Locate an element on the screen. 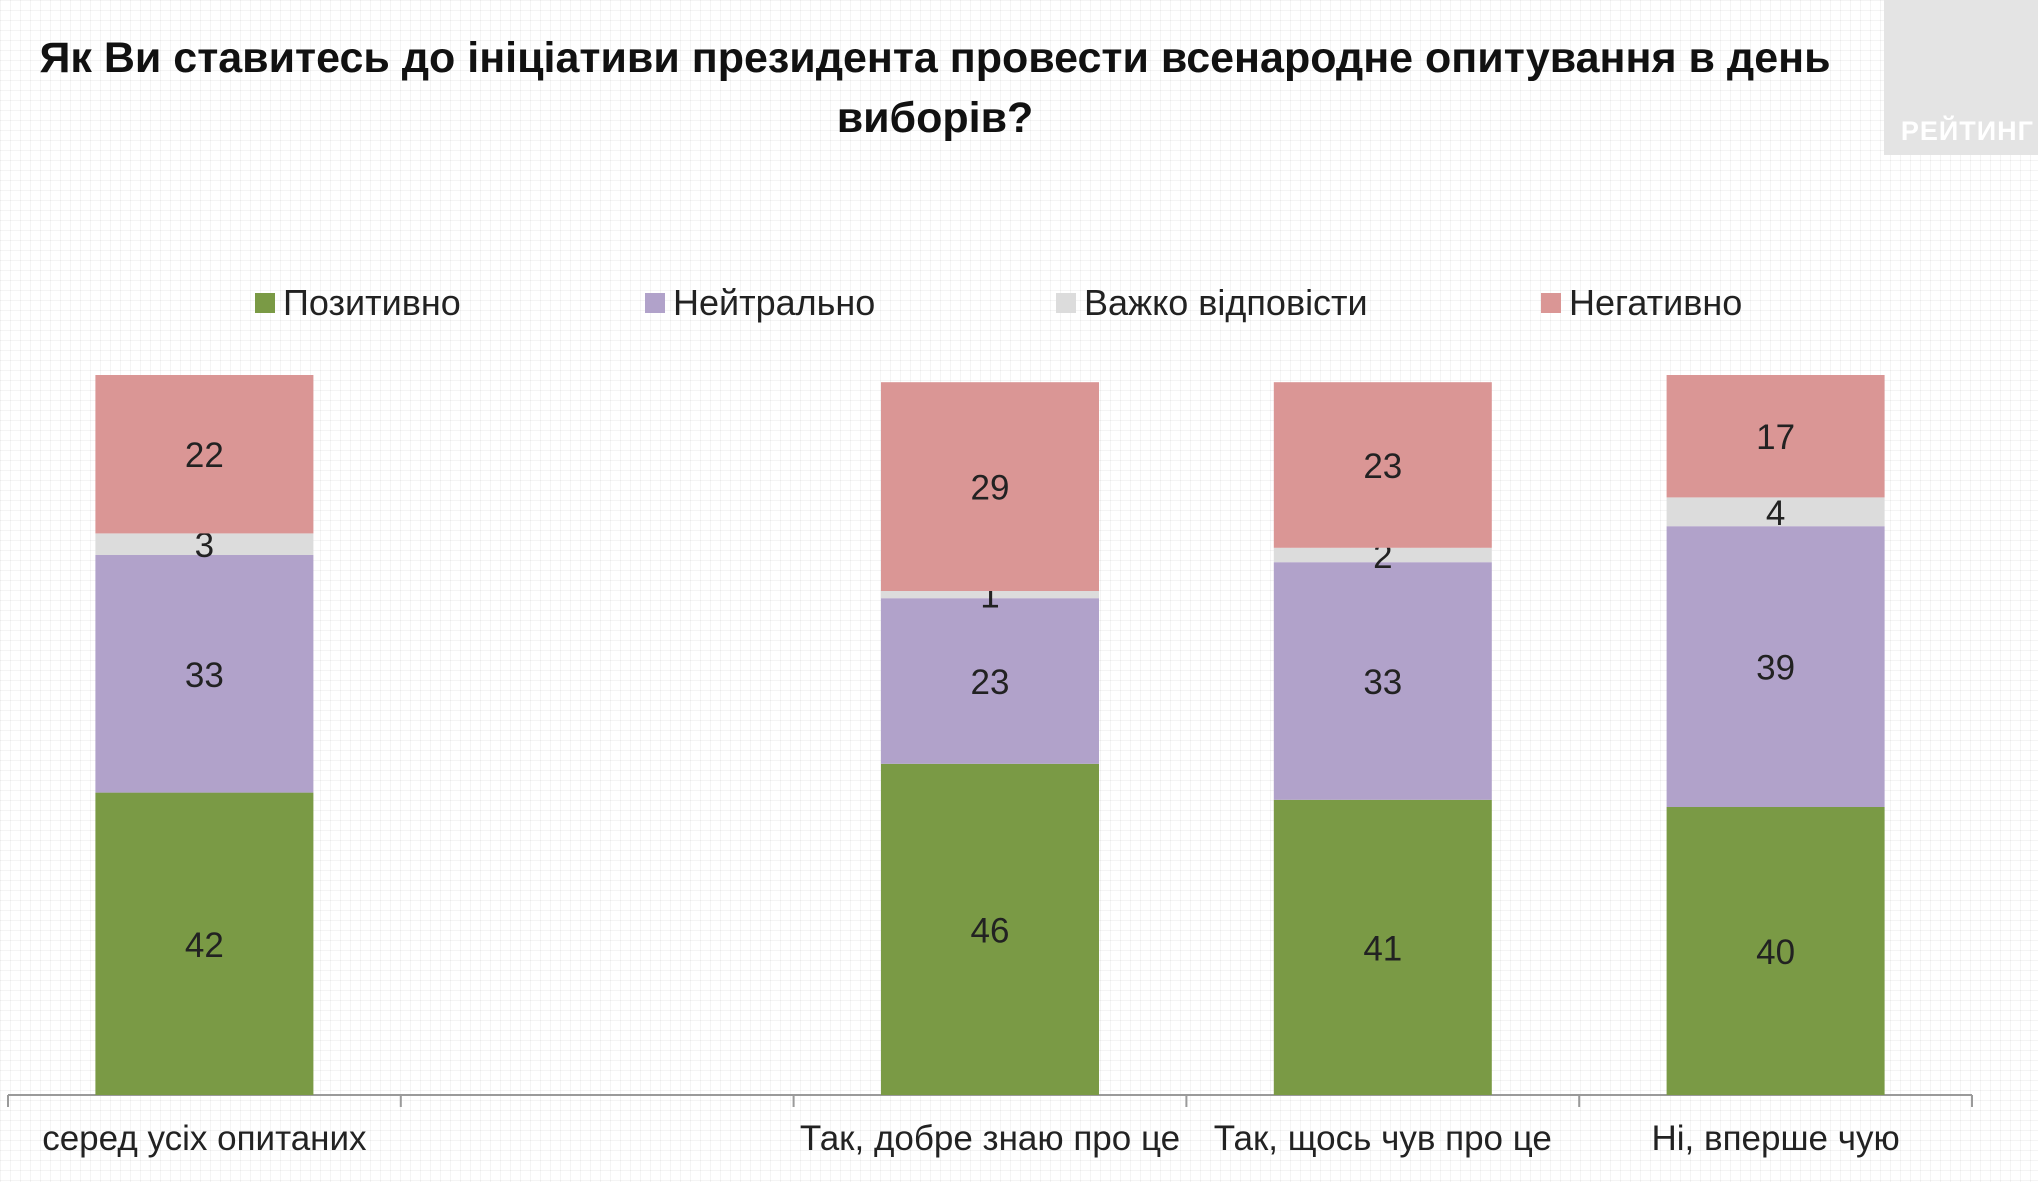 Image resolution: width=2038 pixels, height=1182 pixels. legend-swatch-hard-to-say is located at coordinates (1066, 303).